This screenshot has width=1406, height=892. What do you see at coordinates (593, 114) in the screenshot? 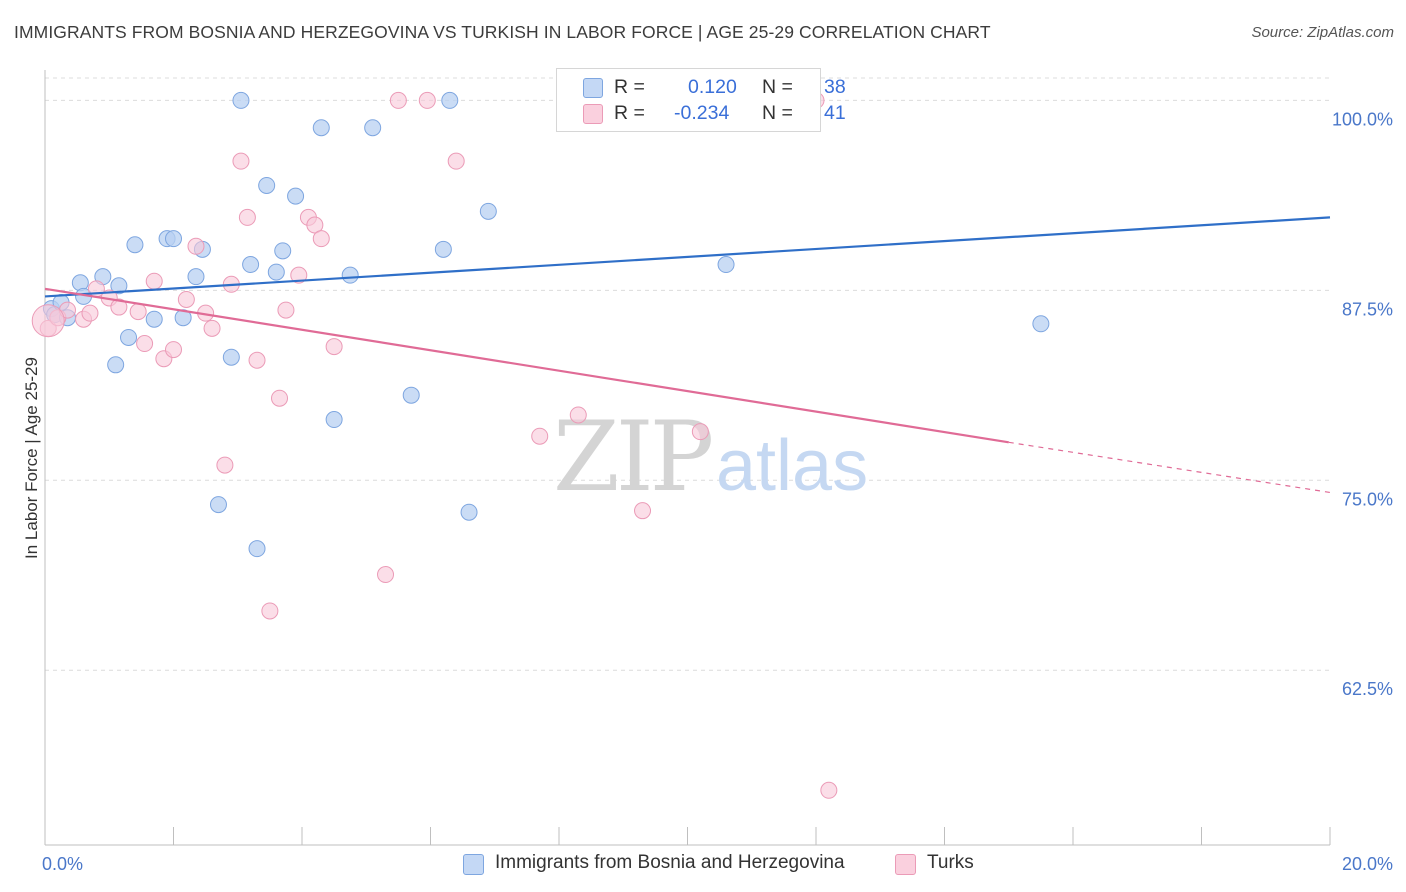
I see `legend-swatch-pink` at bounding box center [593, 114].